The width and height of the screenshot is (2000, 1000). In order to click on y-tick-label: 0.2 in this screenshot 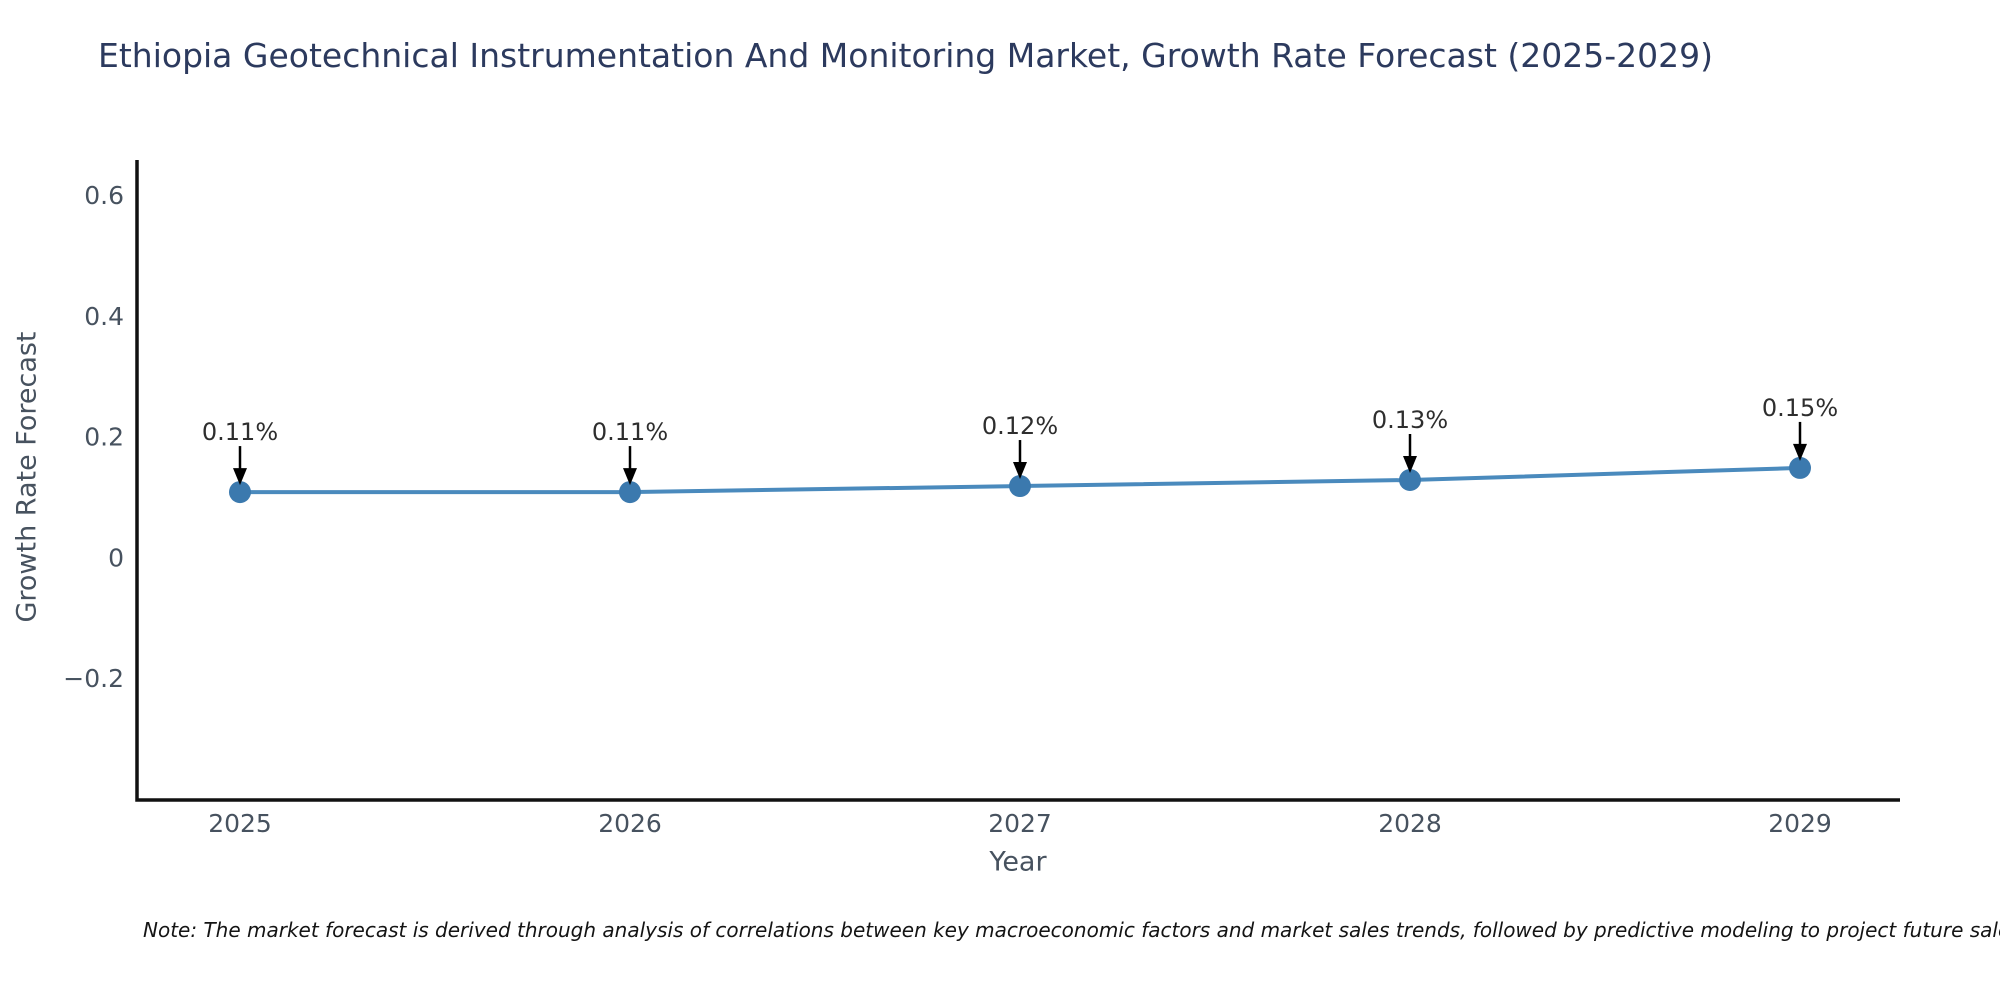, I will do `click(104, 437)`.